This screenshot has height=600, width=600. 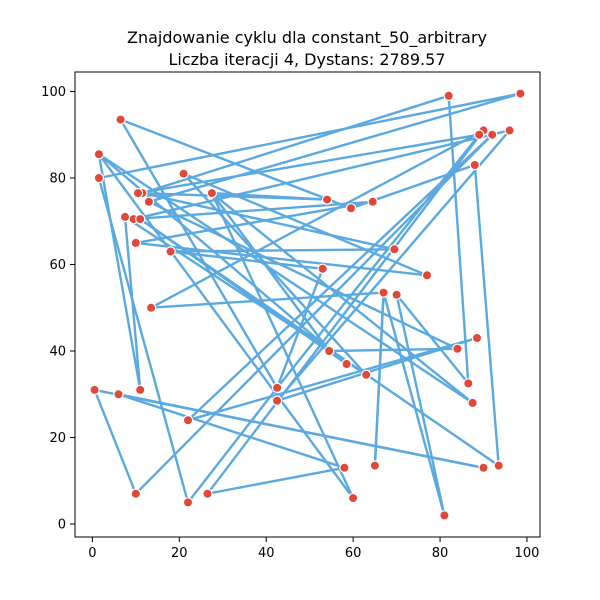 I want to click on y-tick-label: 100, so click(x=53, y=92).